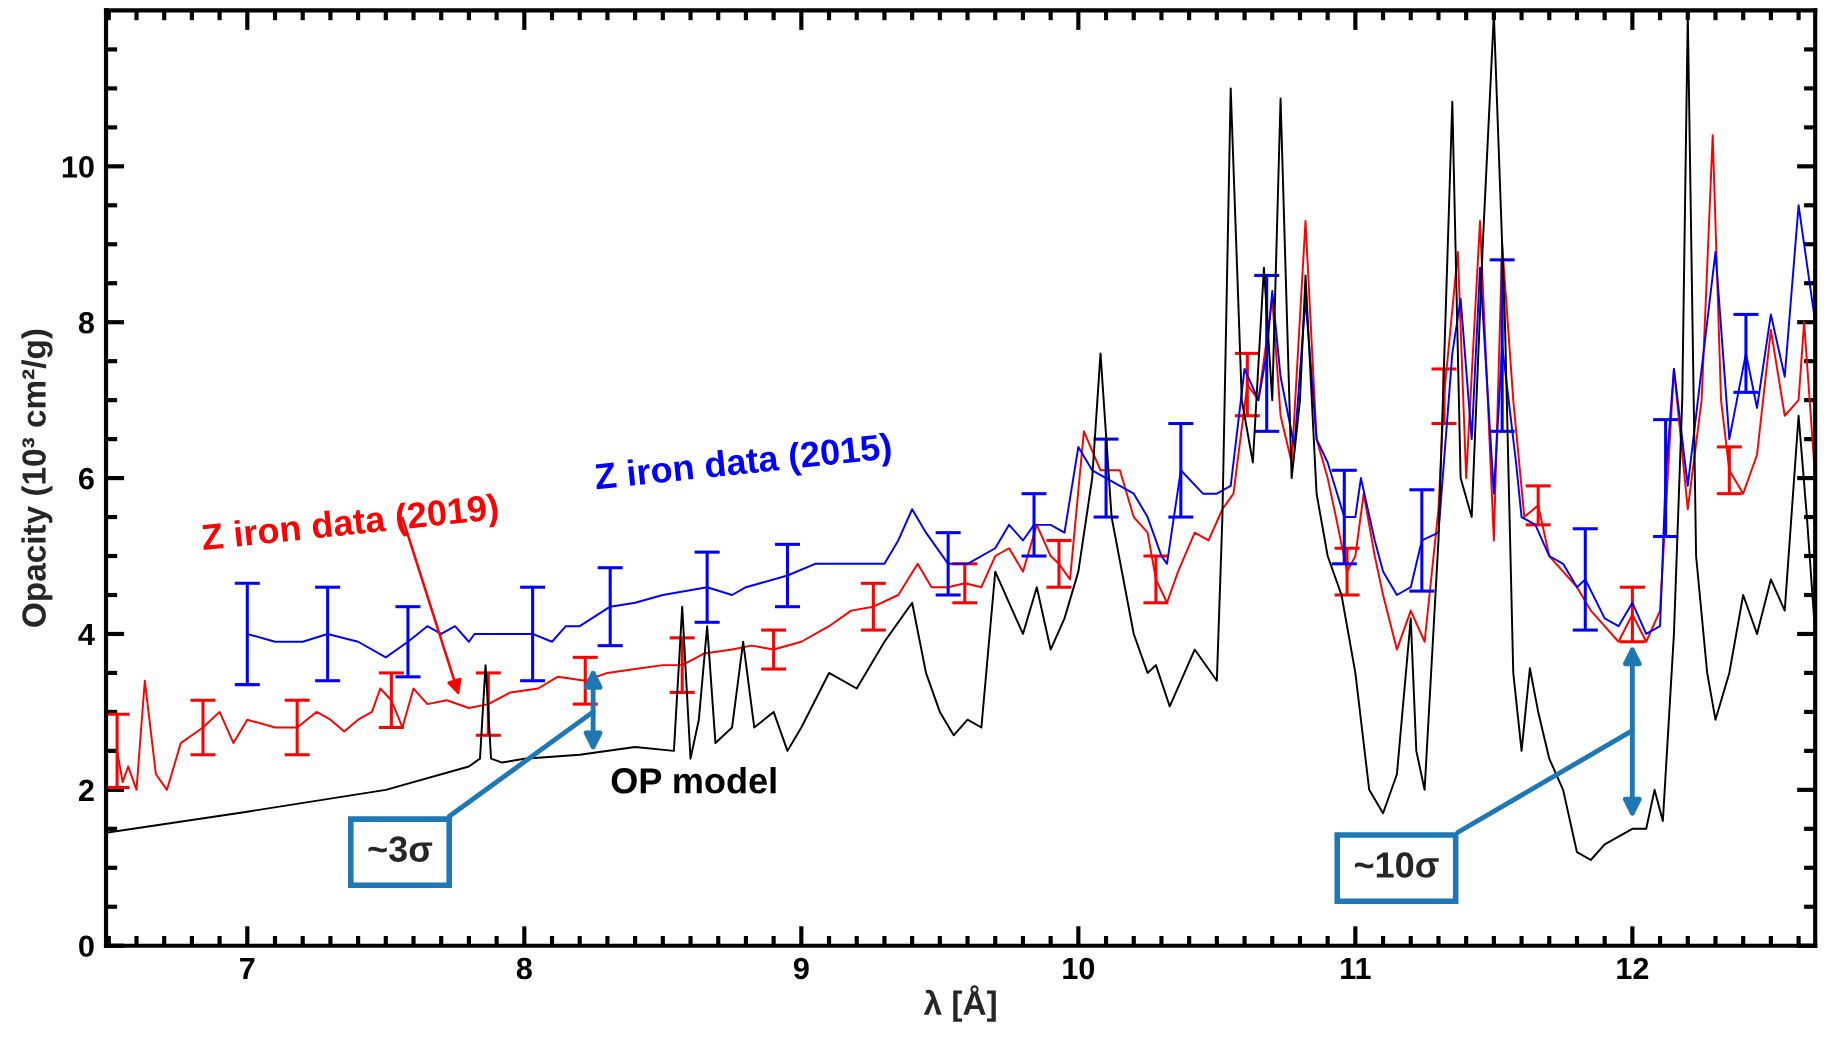 This screenshot has height=1045, width=1828. What do you see at coordinates (743, 464) in the screenshot?
I see `text: Z iron data (2015)` at bounding box center [743, 464].